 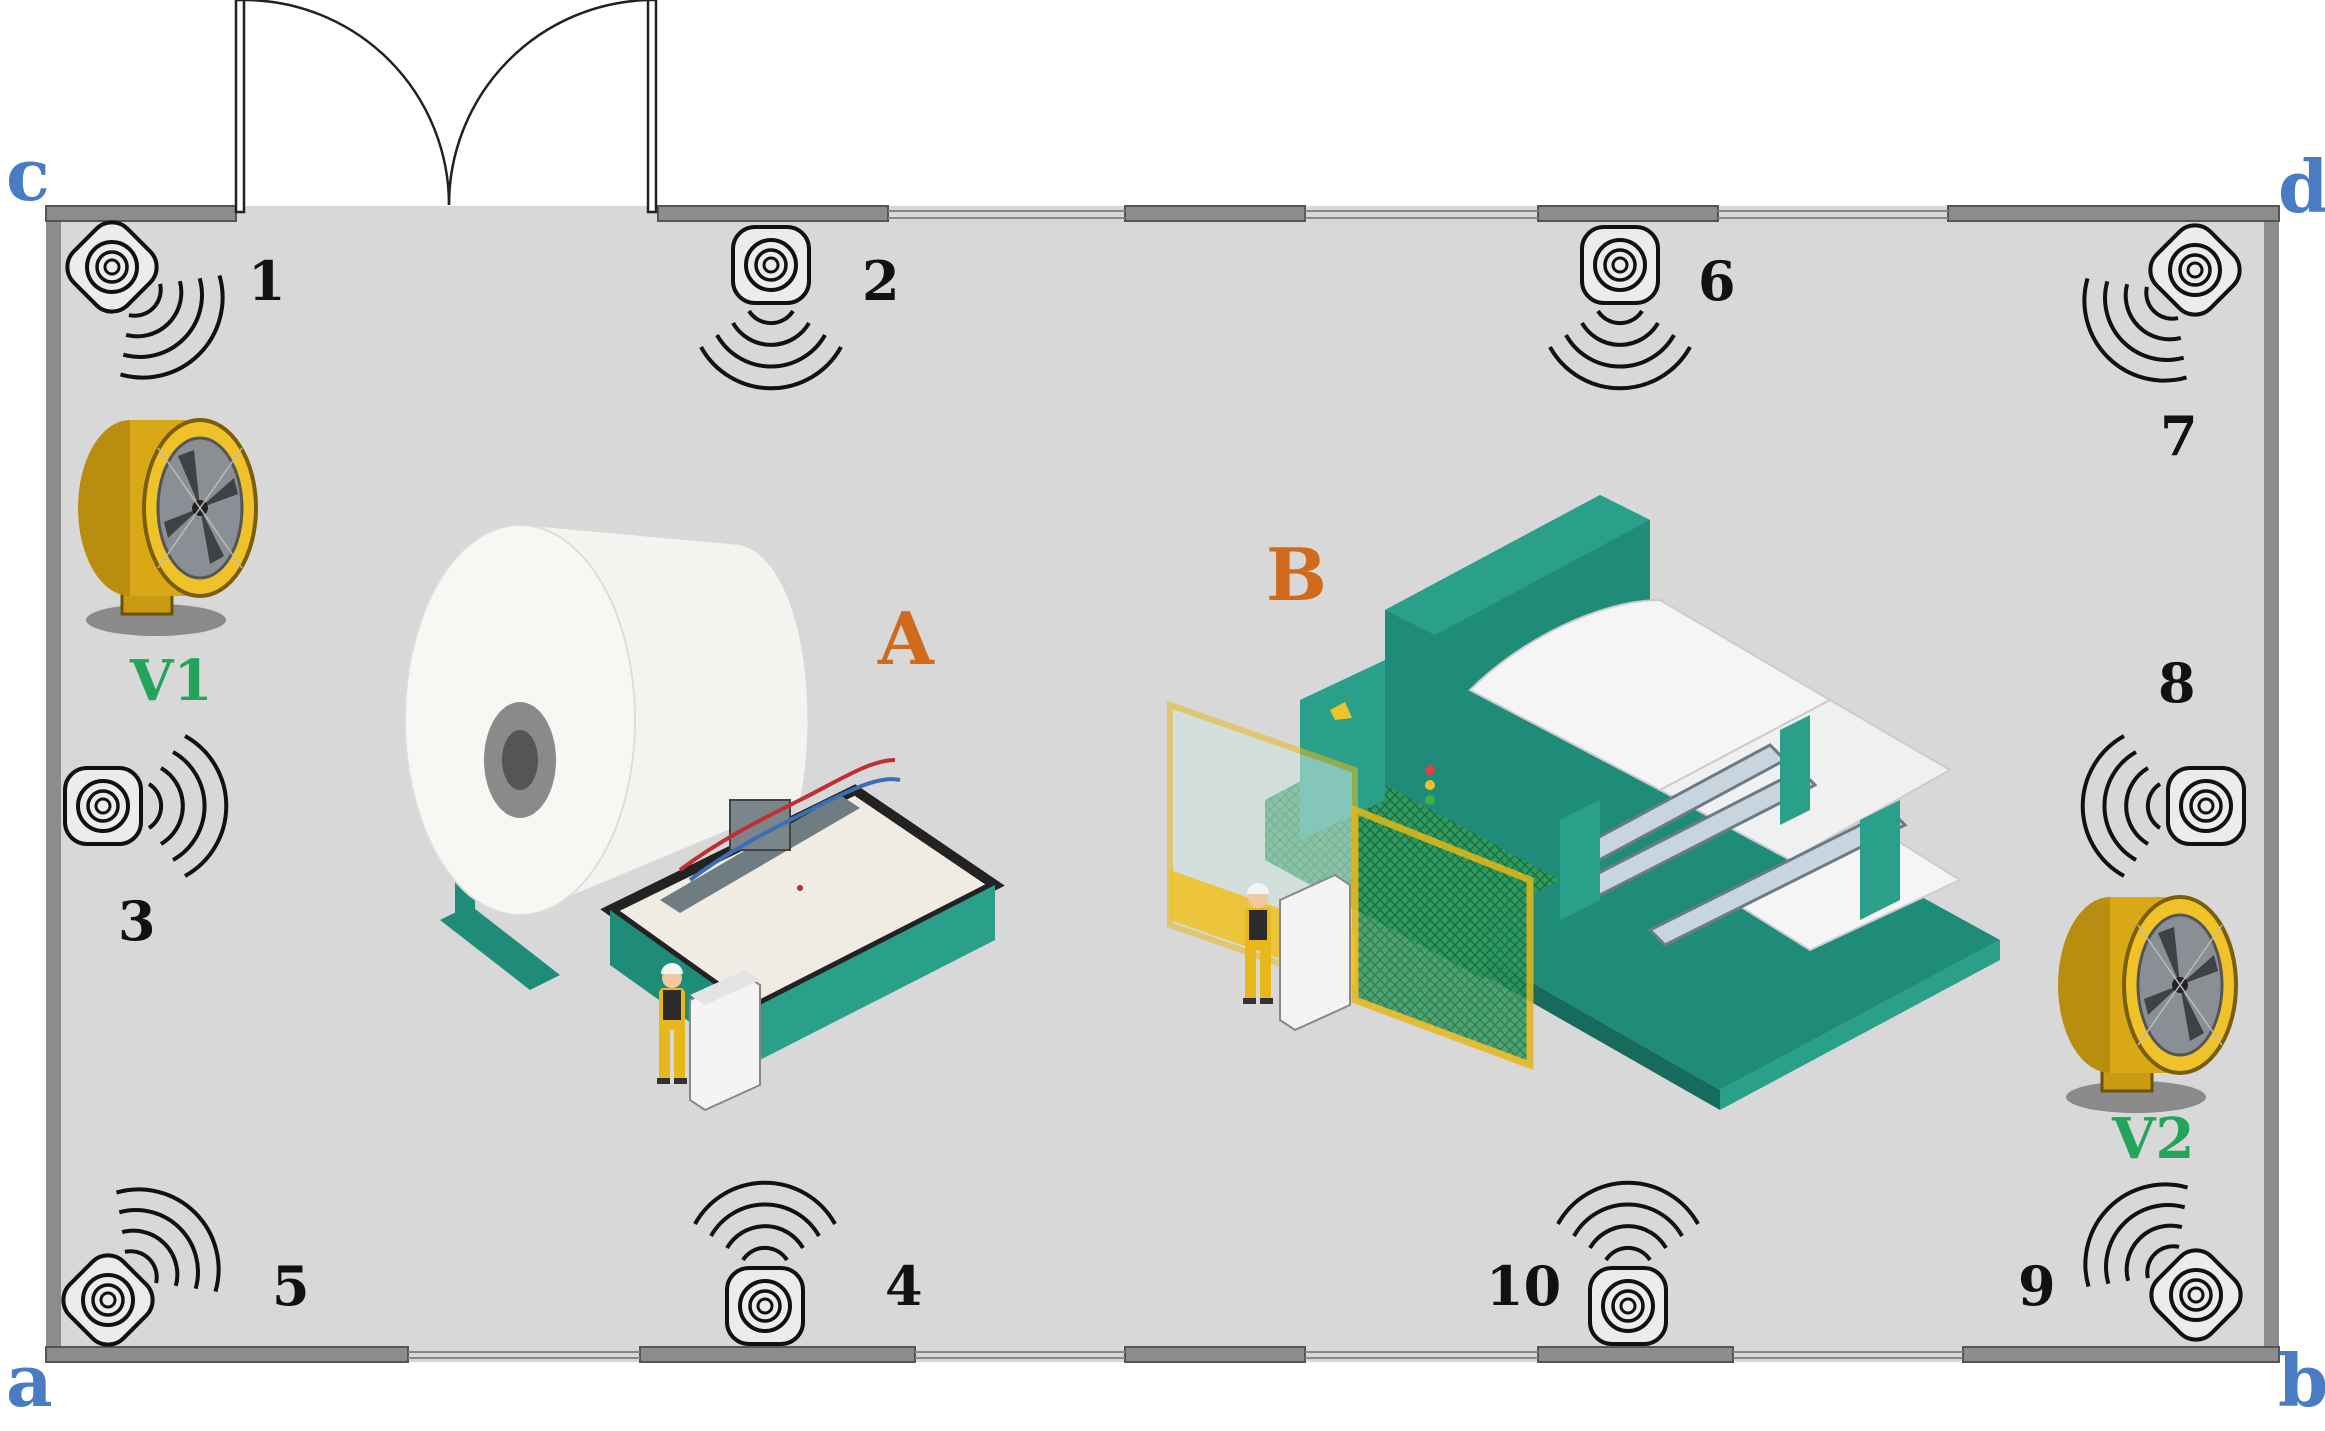 What do you see at coordinates (1296, 574) in the screenshot?
I see `machine-label-b: B` at bounding box center [1296, 574].